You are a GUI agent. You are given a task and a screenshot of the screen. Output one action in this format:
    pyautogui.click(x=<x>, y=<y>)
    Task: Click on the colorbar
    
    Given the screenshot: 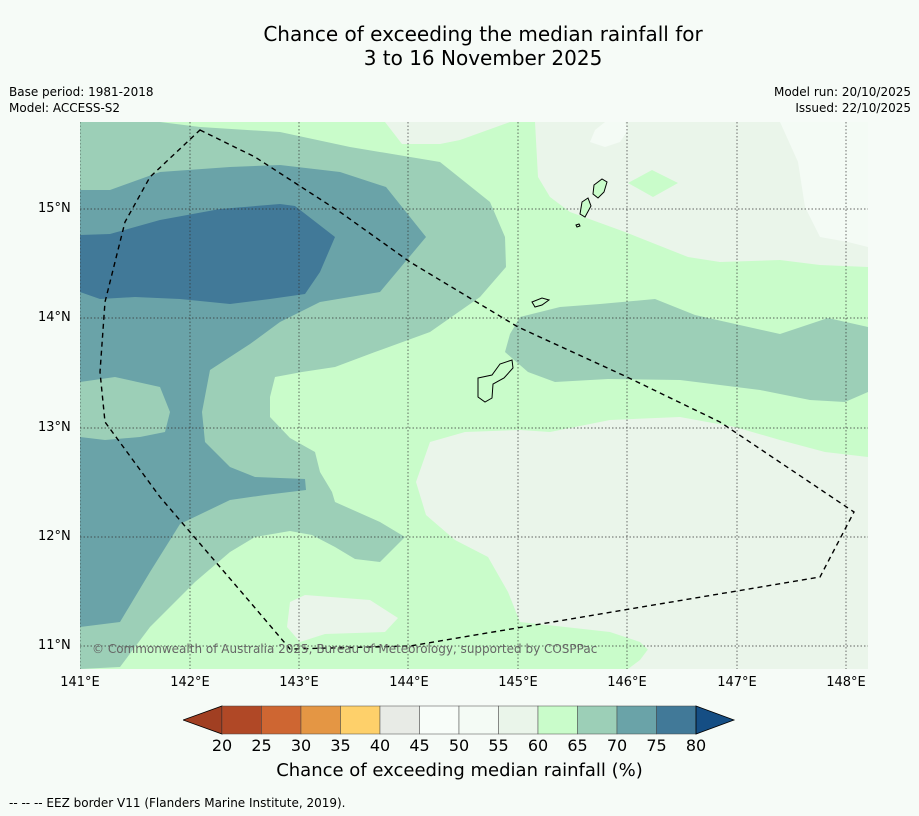 What is the action you would take?
    pyautogui.click(x=459, y=720)
    